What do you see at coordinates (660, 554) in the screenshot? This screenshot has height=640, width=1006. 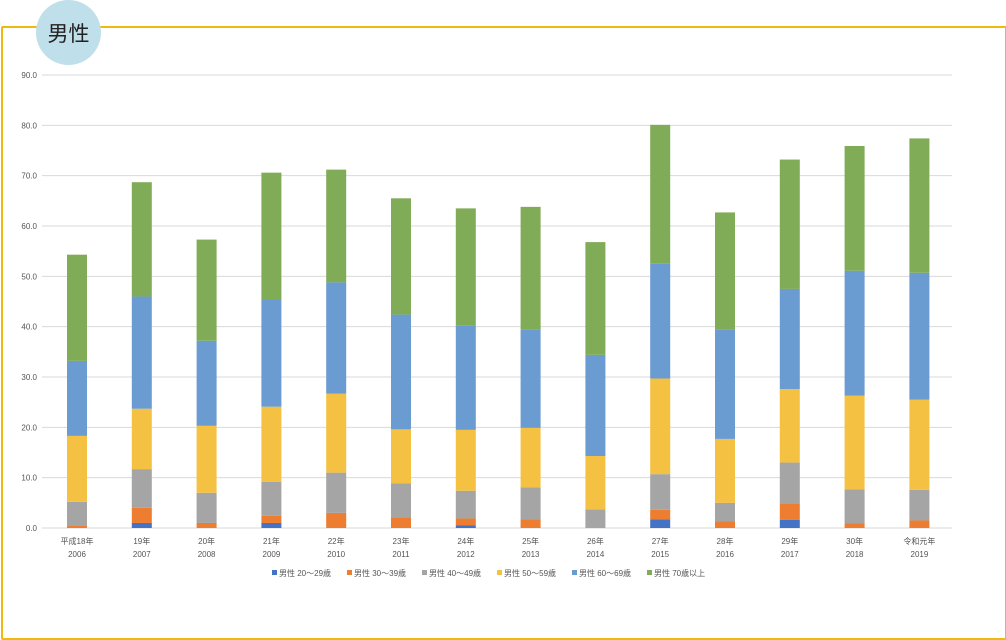 I see `x-tick-year-label: 2015` at bounding box center [660, 554].